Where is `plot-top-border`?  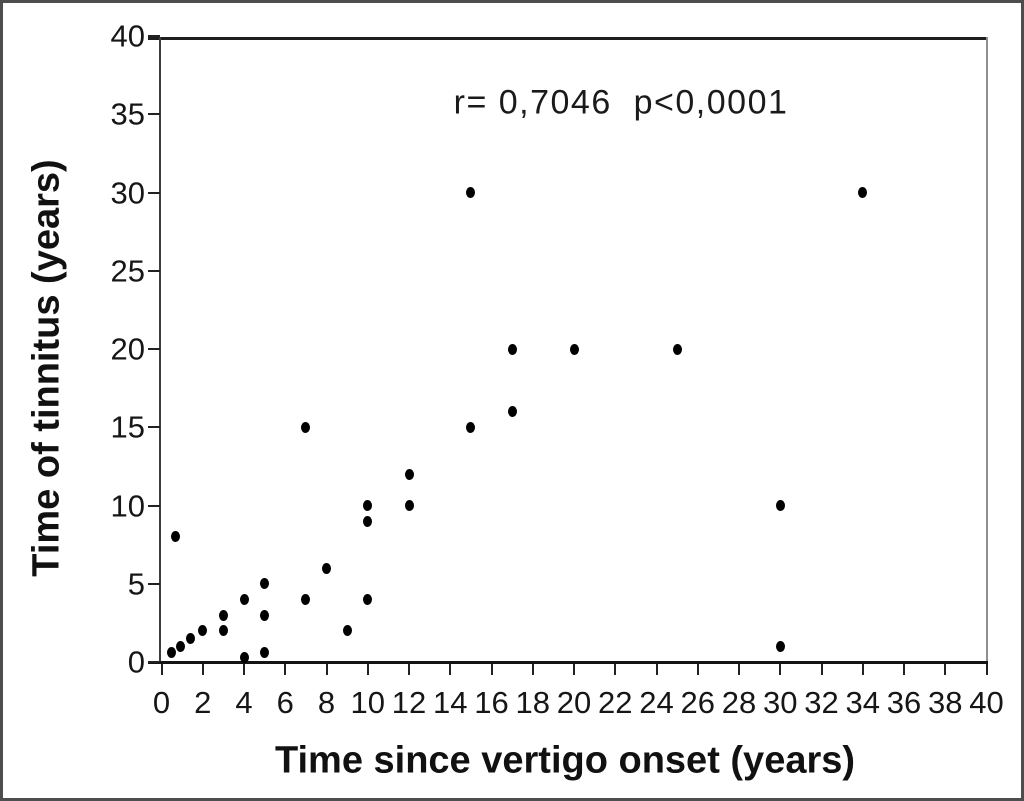 plot-top-border is located at coordinates (568, 38).